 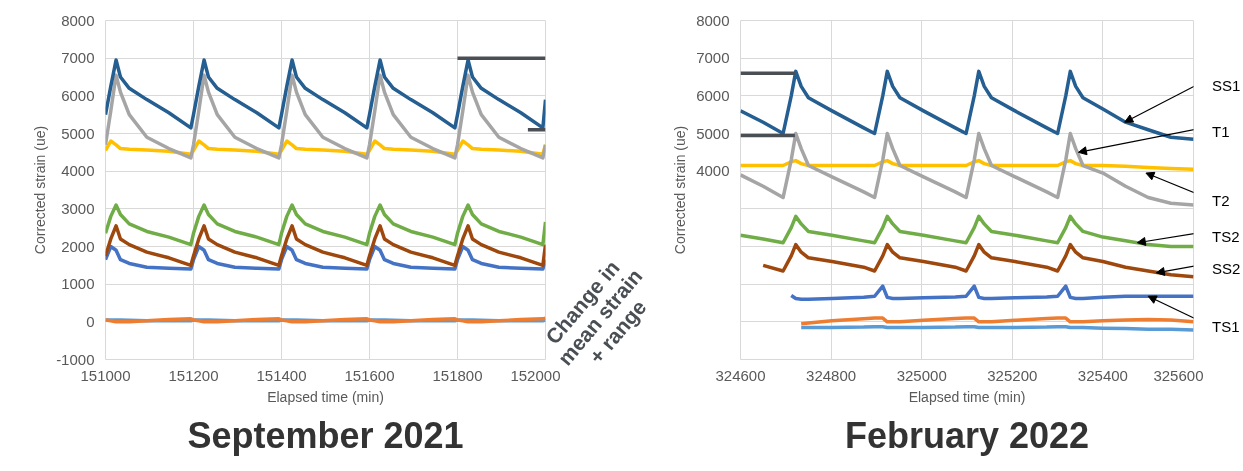 I want to click on annotation: T2, so click(x=1221, y=200).